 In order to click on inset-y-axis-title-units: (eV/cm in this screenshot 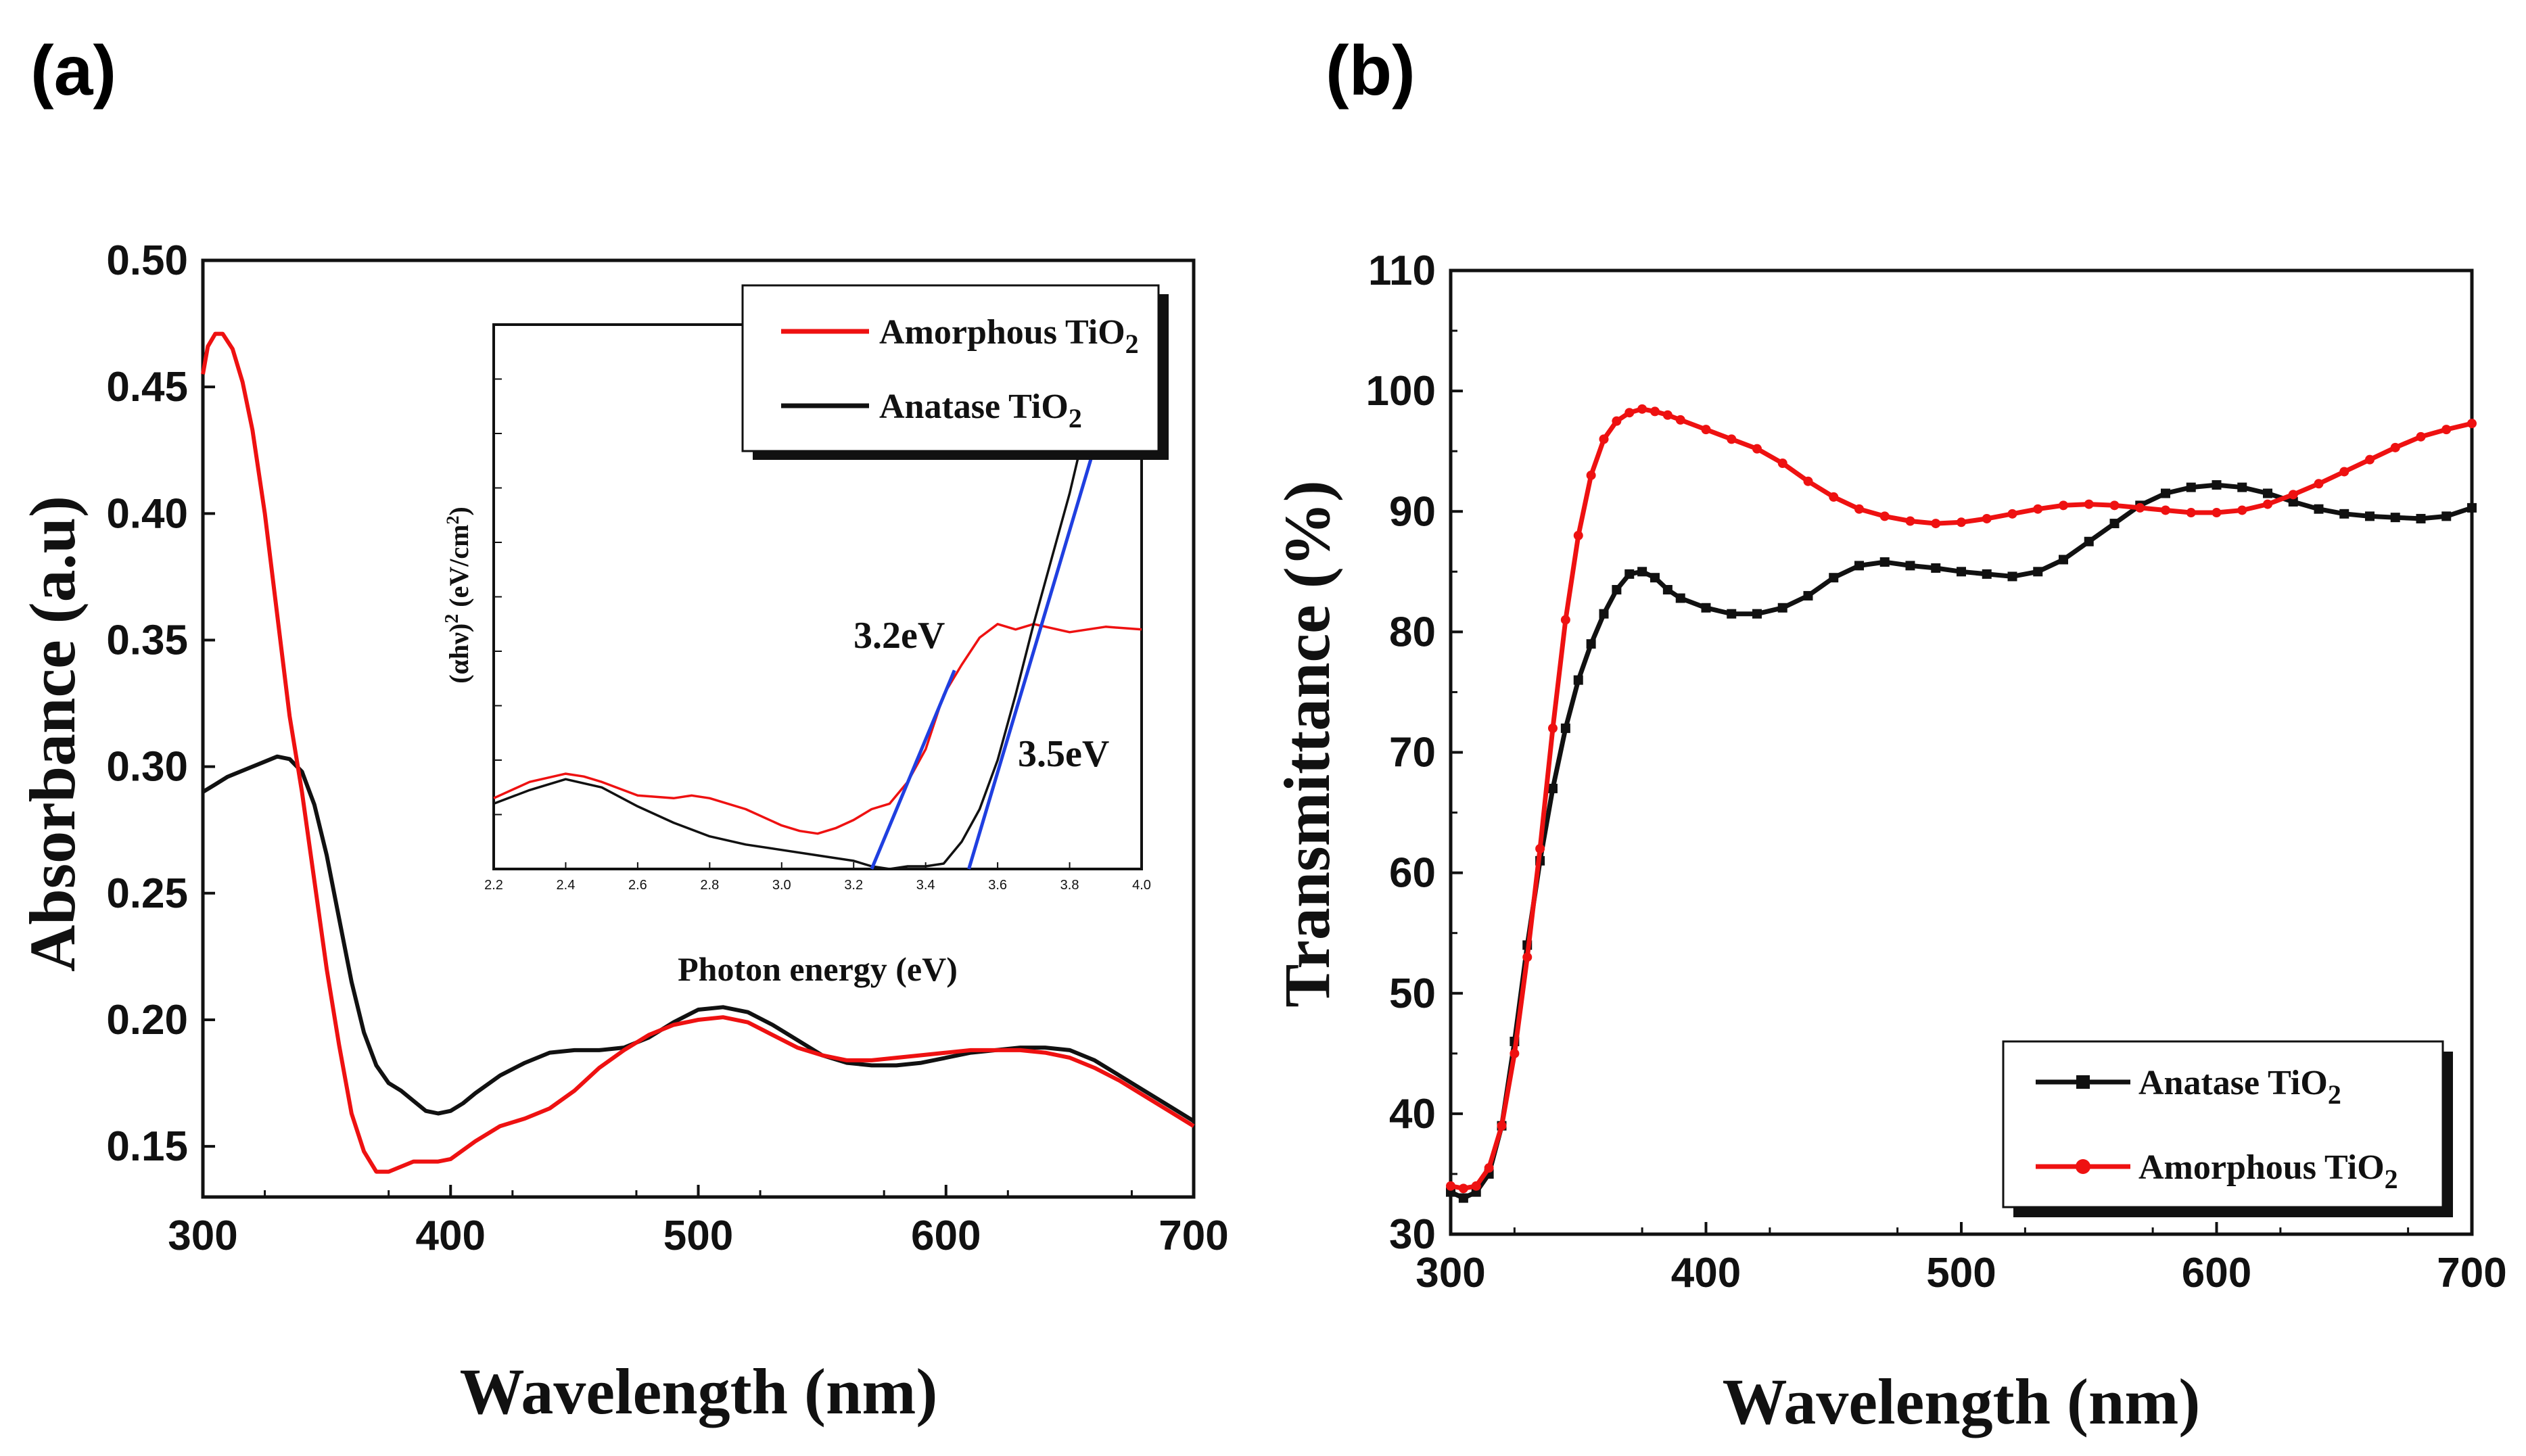, I will do `click(459, 569)`.